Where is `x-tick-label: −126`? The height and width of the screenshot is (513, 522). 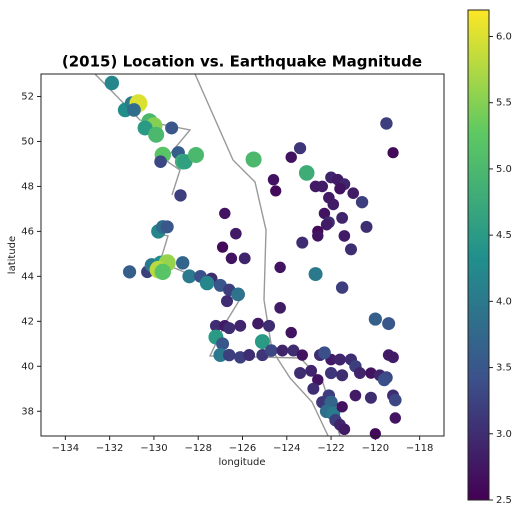
x-tick-label: −126 is located at coordinates (242, 448).